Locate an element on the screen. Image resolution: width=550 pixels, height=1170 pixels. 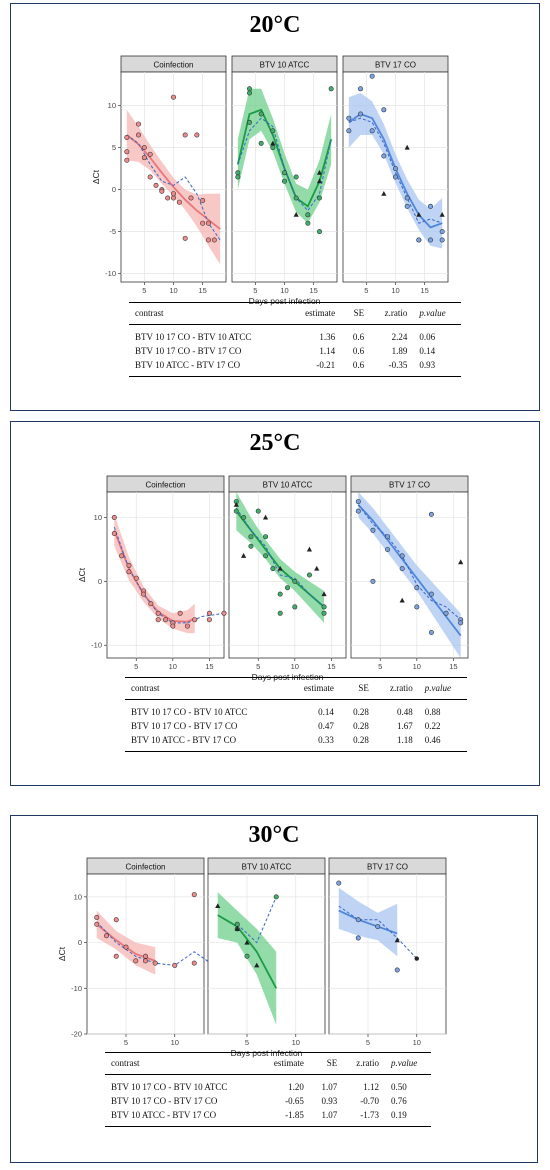
contrast-cell: BTV 10 17 CO - BTV 17 CO is located at coordinates (188, 351).